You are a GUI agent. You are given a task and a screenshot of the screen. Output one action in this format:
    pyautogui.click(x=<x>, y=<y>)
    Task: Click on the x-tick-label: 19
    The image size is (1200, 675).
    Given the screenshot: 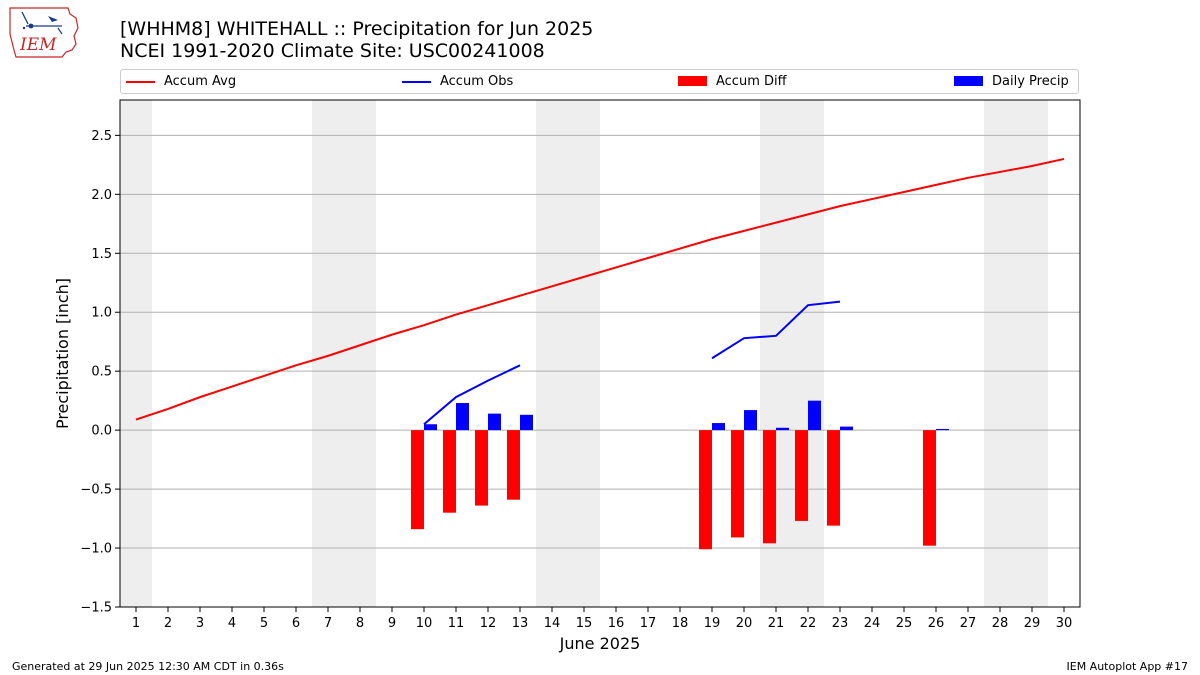 What is the action you would take?
    pyautogui.click(x=712, y=623)
    